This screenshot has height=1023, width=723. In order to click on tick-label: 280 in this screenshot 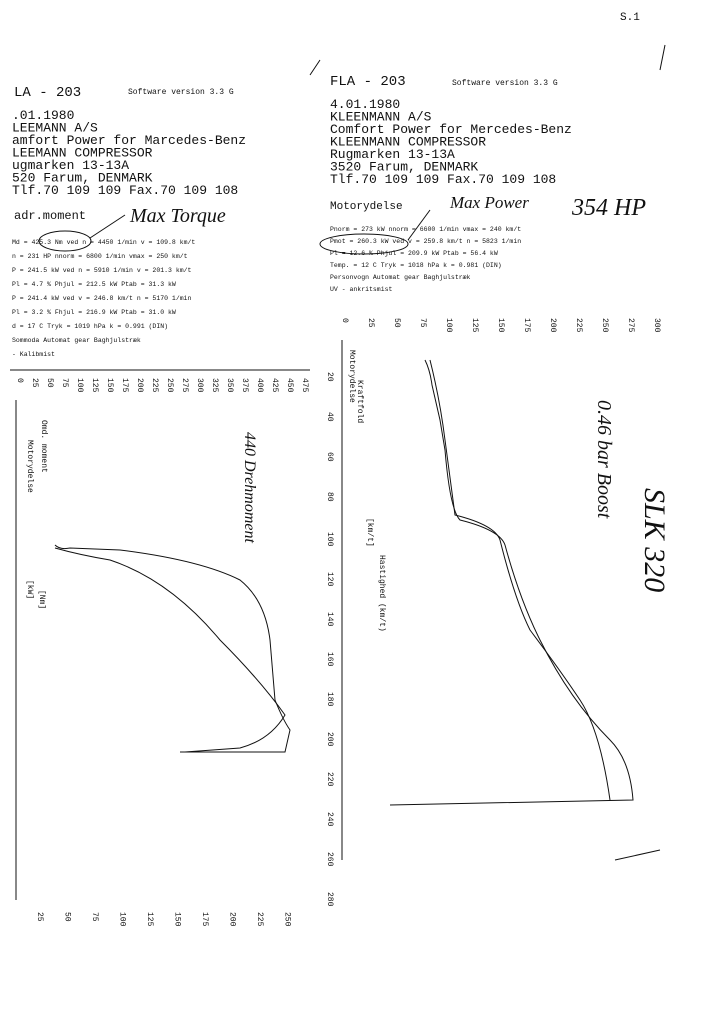, I will do `click(329, 899)`.